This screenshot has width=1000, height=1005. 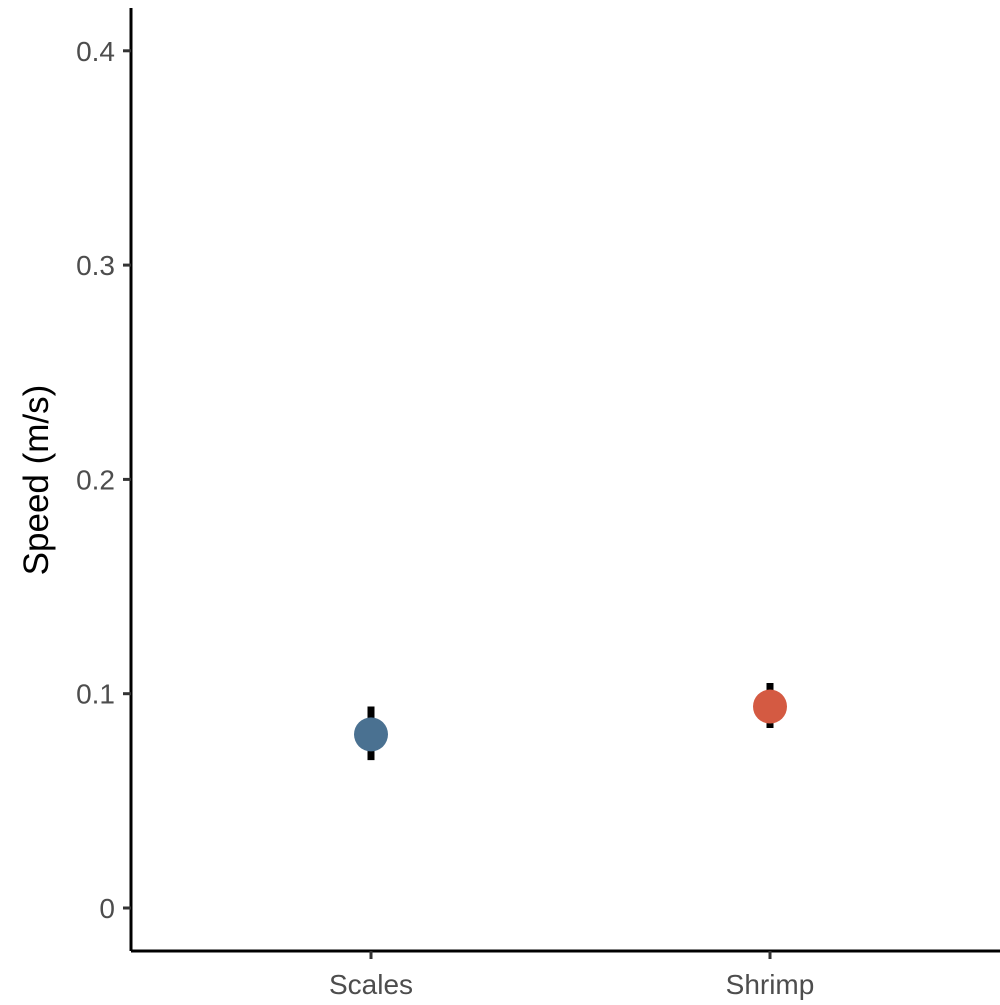 What do you see at coordinates (36, 480) in the screenshot?
I see `y-axis-title: Speed (m/s)` at bounding box center [36, 480].